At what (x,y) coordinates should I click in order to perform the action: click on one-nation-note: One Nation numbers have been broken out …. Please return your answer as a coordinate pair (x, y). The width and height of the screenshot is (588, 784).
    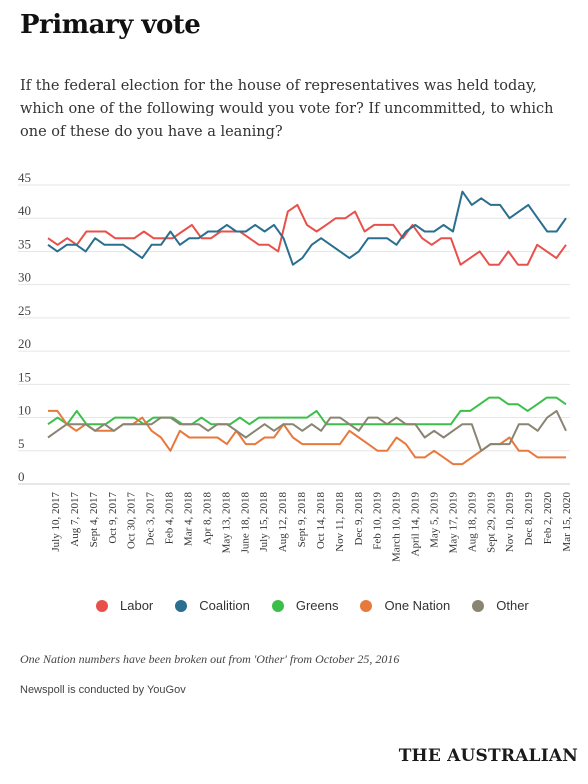
    Looking at the image, I should click on (210, 659).